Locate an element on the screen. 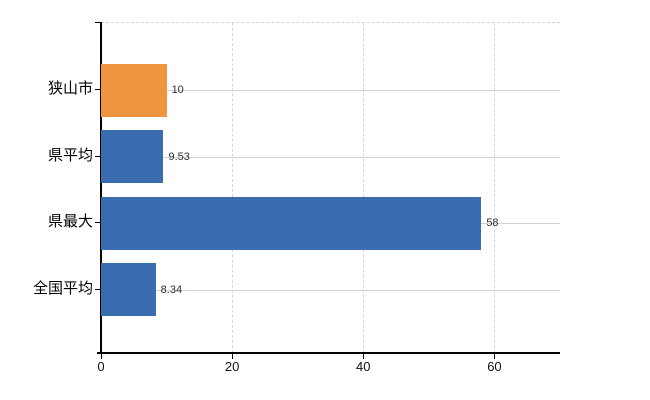 The width and height of the screenshot is (650, 400). value-label: 9.53 is located at coordinates (179, 156).